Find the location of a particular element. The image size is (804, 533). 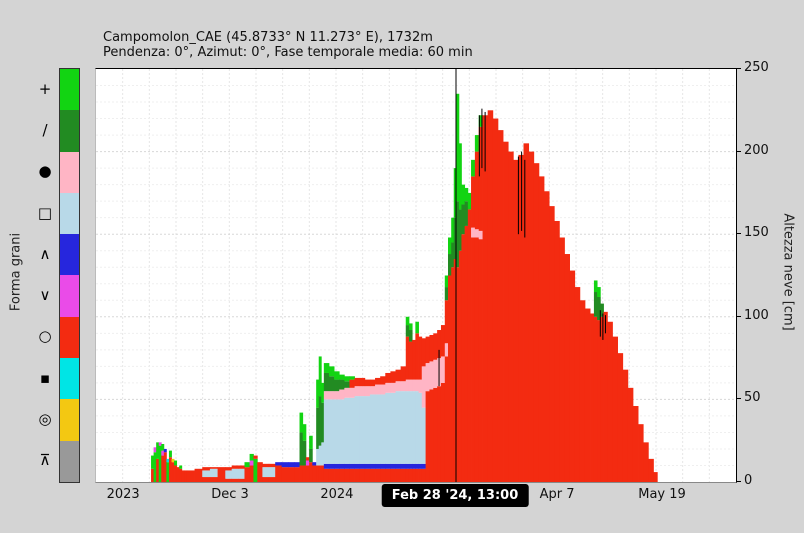

hatch-marks is located at coordinates (522, 247).